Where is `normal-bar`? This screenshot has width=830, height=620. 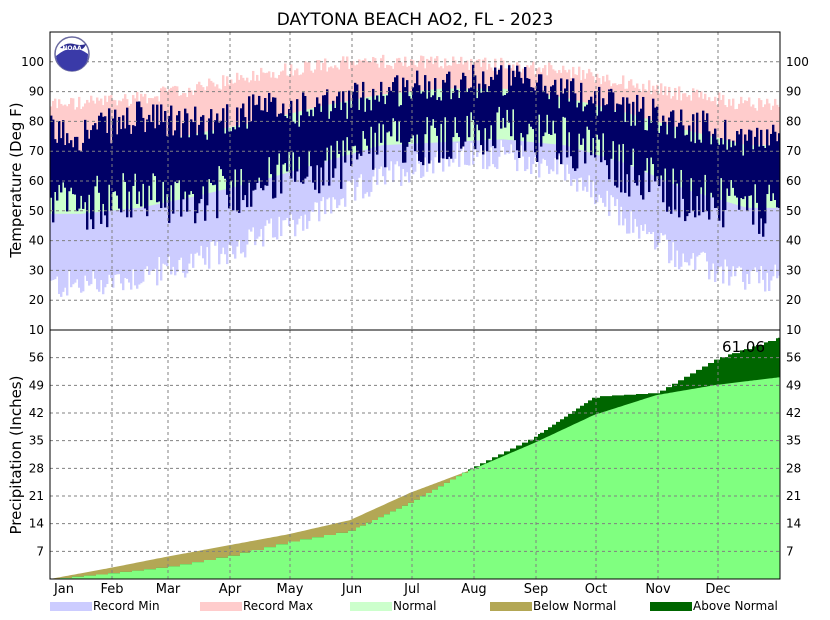
normal-bar is located at coordinates (507, 114).